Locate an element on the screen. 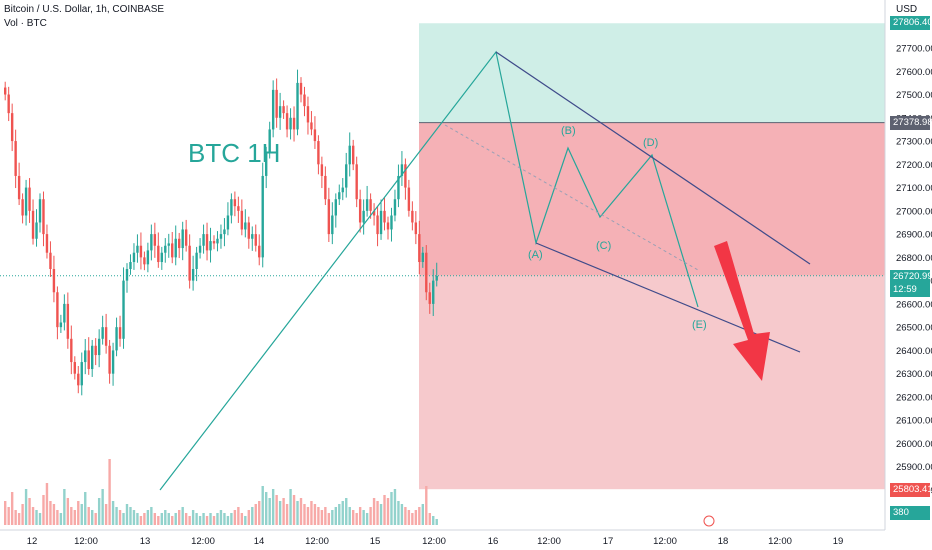 This screenshot has width=932, height=550. price-tick-label: 26600.00 is located at coordinates (914, 304).